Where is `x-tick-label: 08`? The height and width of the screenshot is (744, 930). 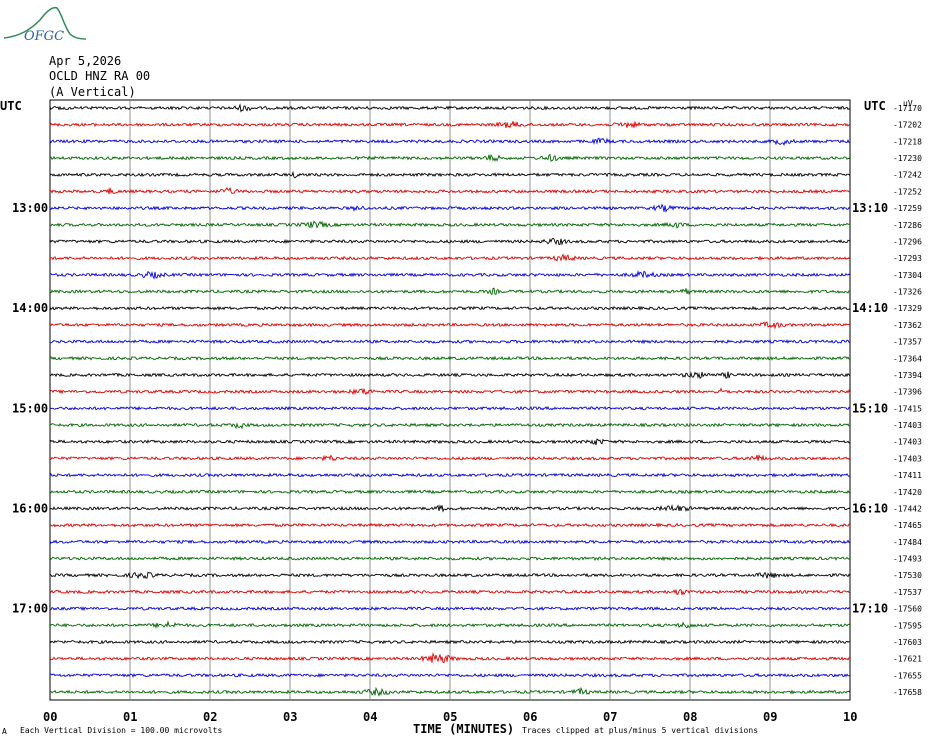
x-tick-label: 08 is located at coordinates (690, 717).